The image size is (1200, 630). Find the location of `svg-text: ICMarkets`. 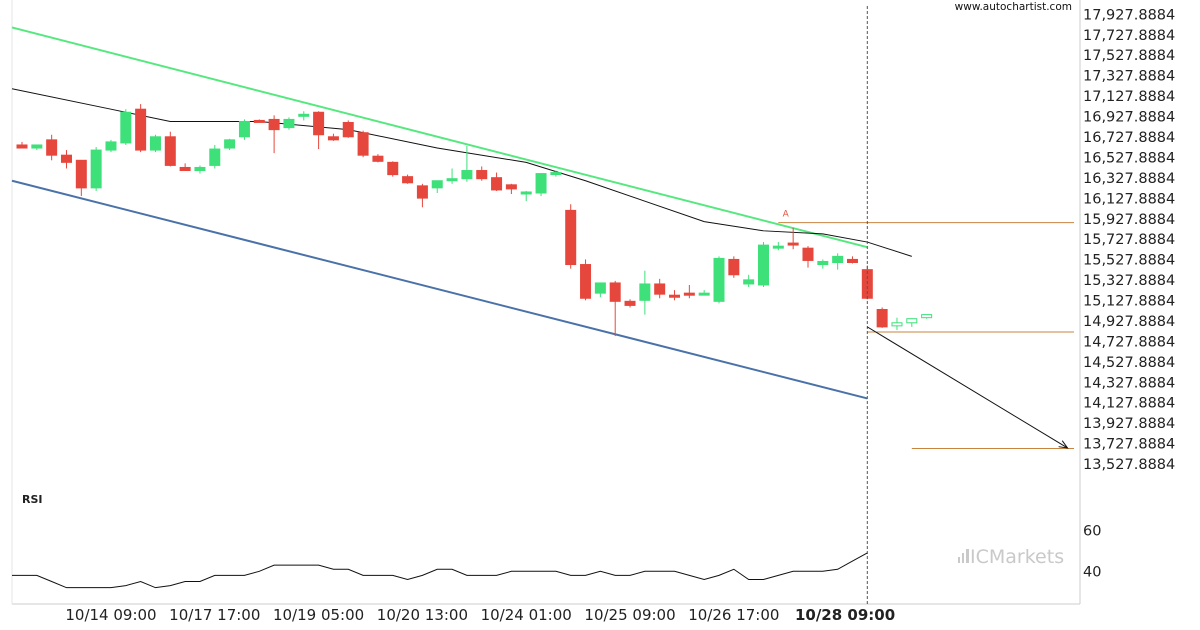

svg-text: ICMarkets is located at coordinates (1017, 557).